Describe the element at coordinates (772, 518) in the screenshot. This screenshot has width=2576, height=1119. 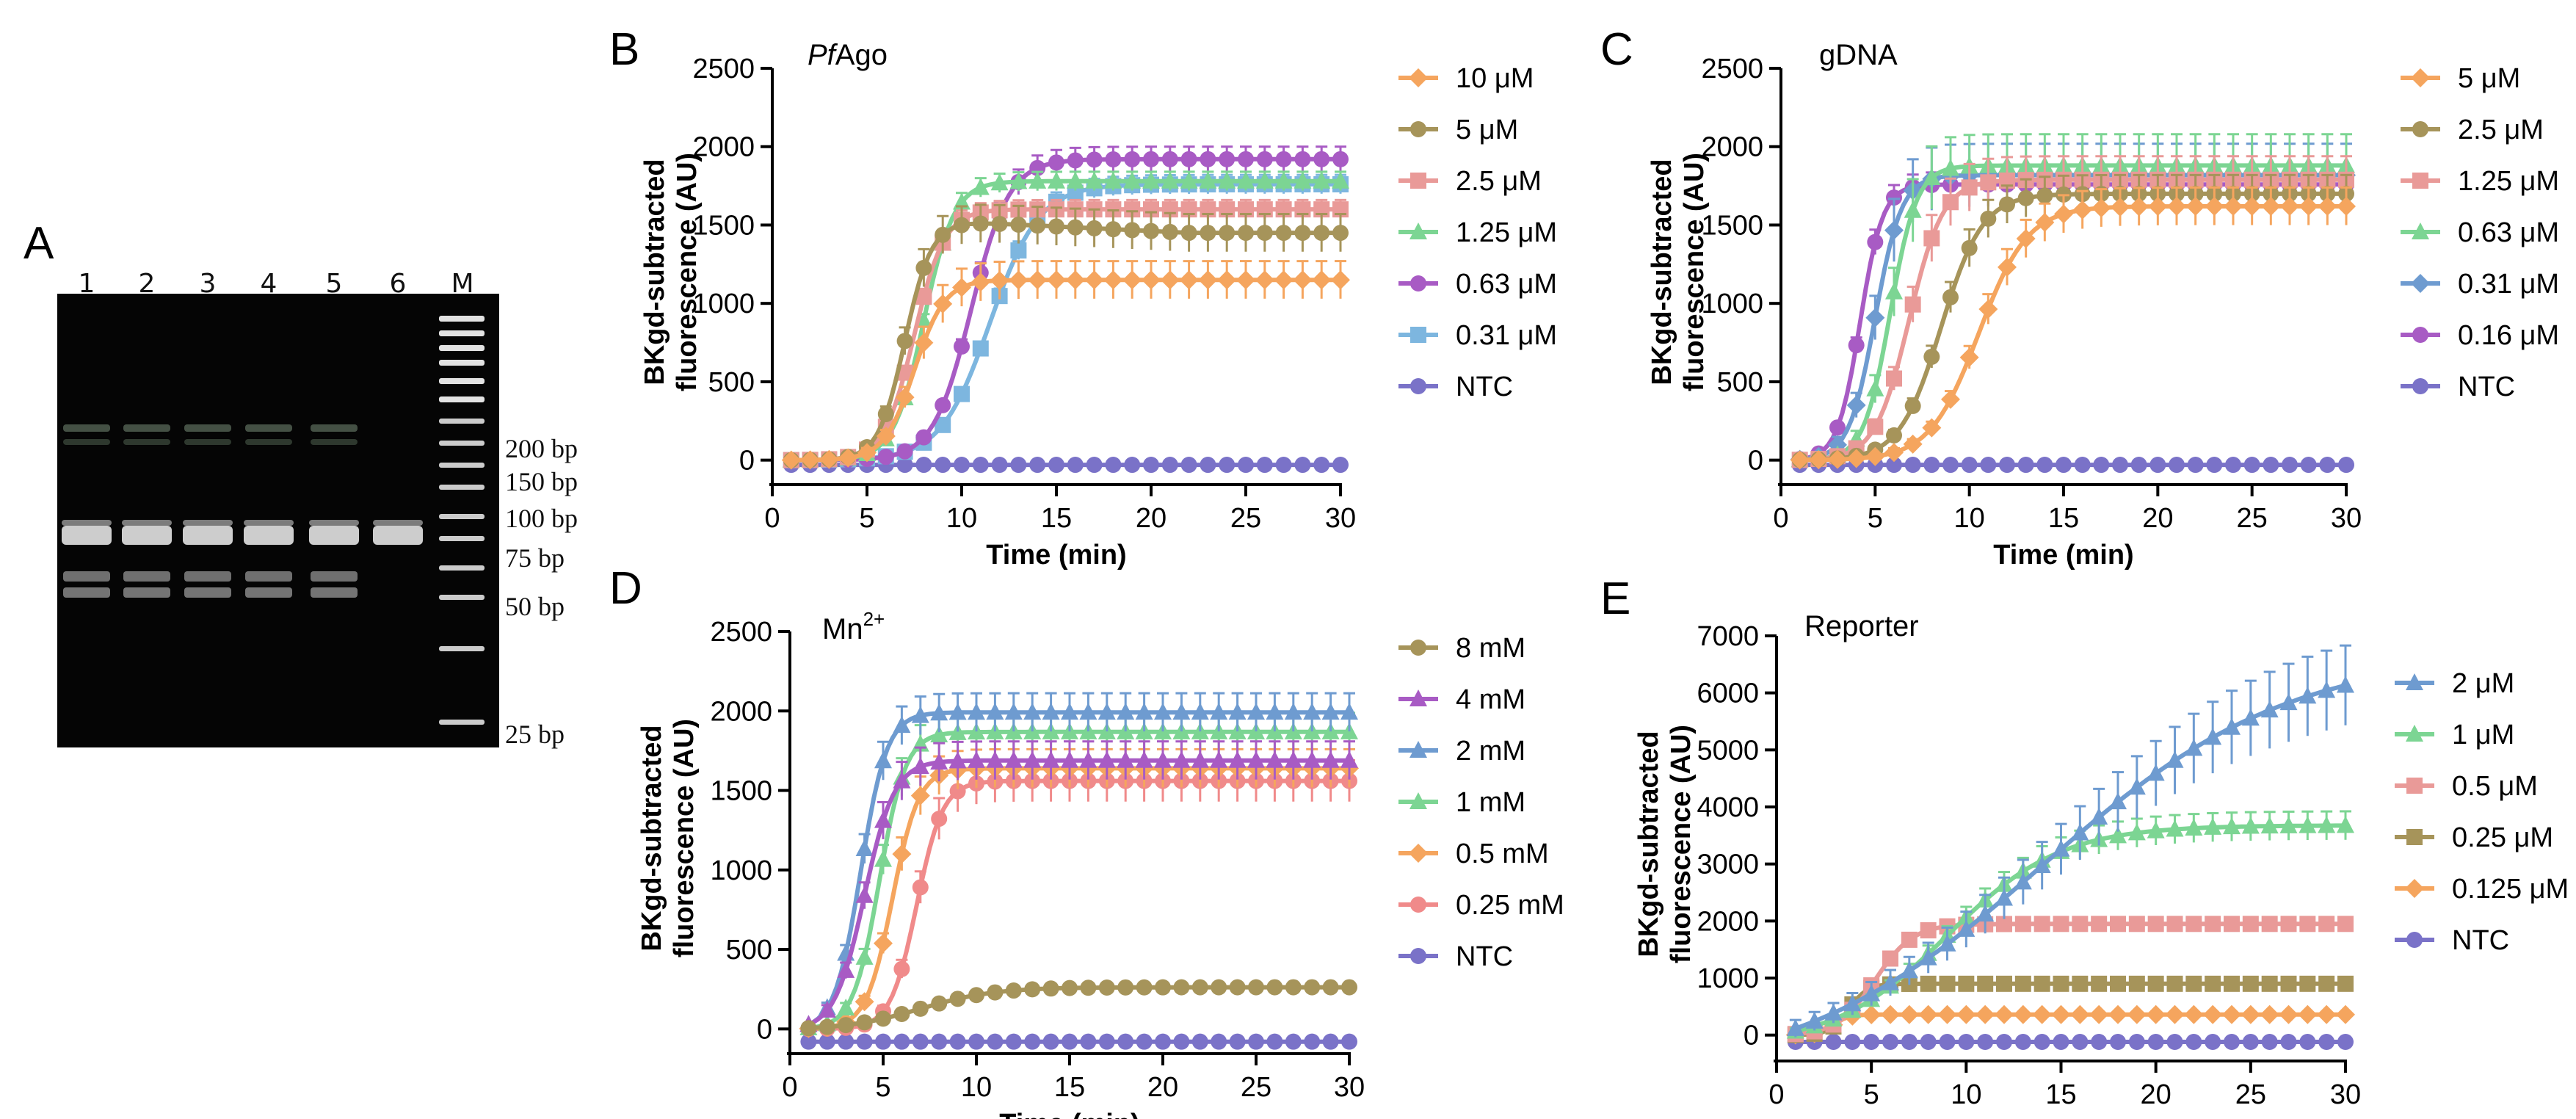
I see `x-tick-label: 0` at that location.